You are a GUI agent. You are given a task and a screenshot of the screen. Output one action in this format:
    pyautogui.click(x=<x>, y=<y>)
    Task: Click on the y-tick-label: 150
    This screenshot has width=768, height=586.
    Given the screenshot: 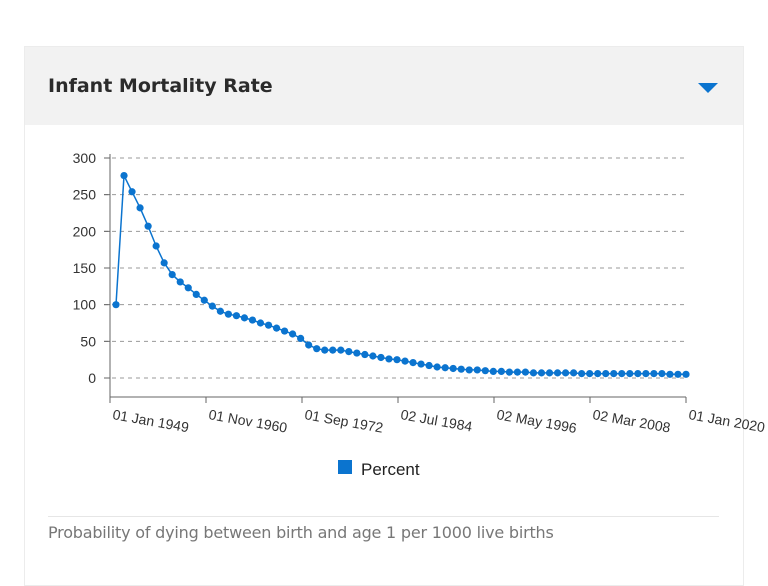 What is the action you would take?
    pyautogui.click(x=85, y=268)
    